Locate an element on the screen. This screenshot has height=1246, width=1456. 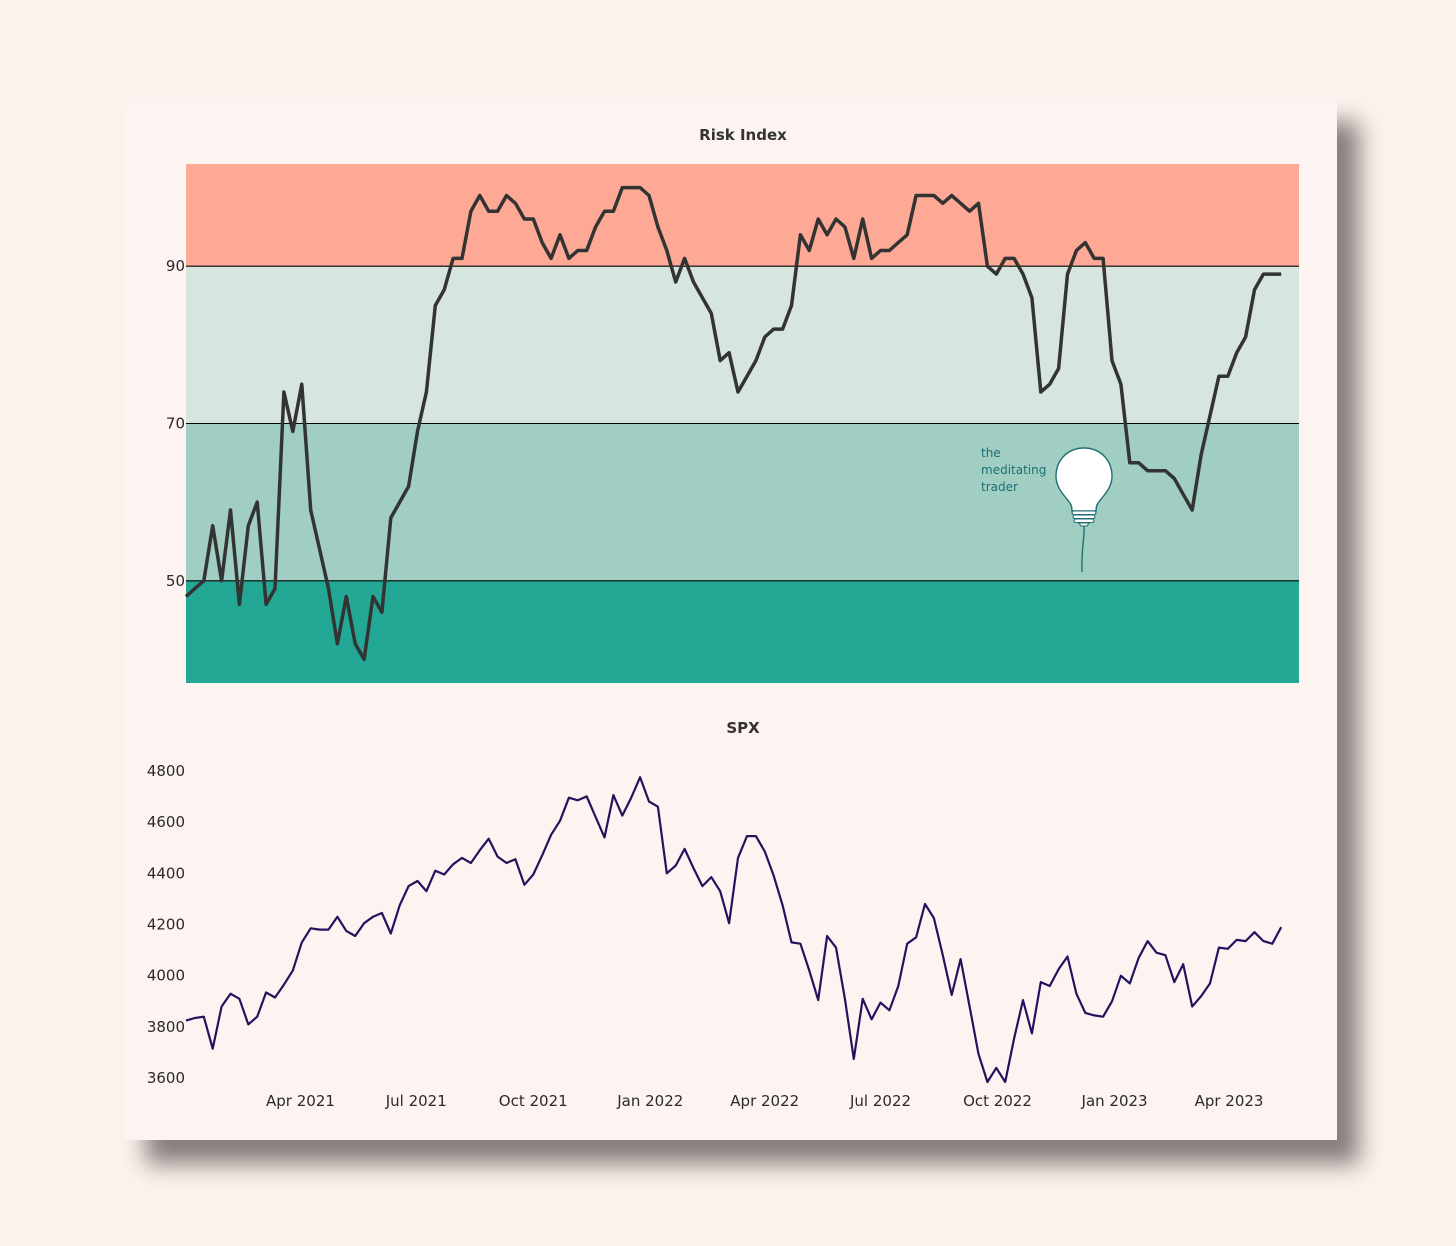
spx-x-tick-label: Apr 2022 is located at coordinates (764, 1101).